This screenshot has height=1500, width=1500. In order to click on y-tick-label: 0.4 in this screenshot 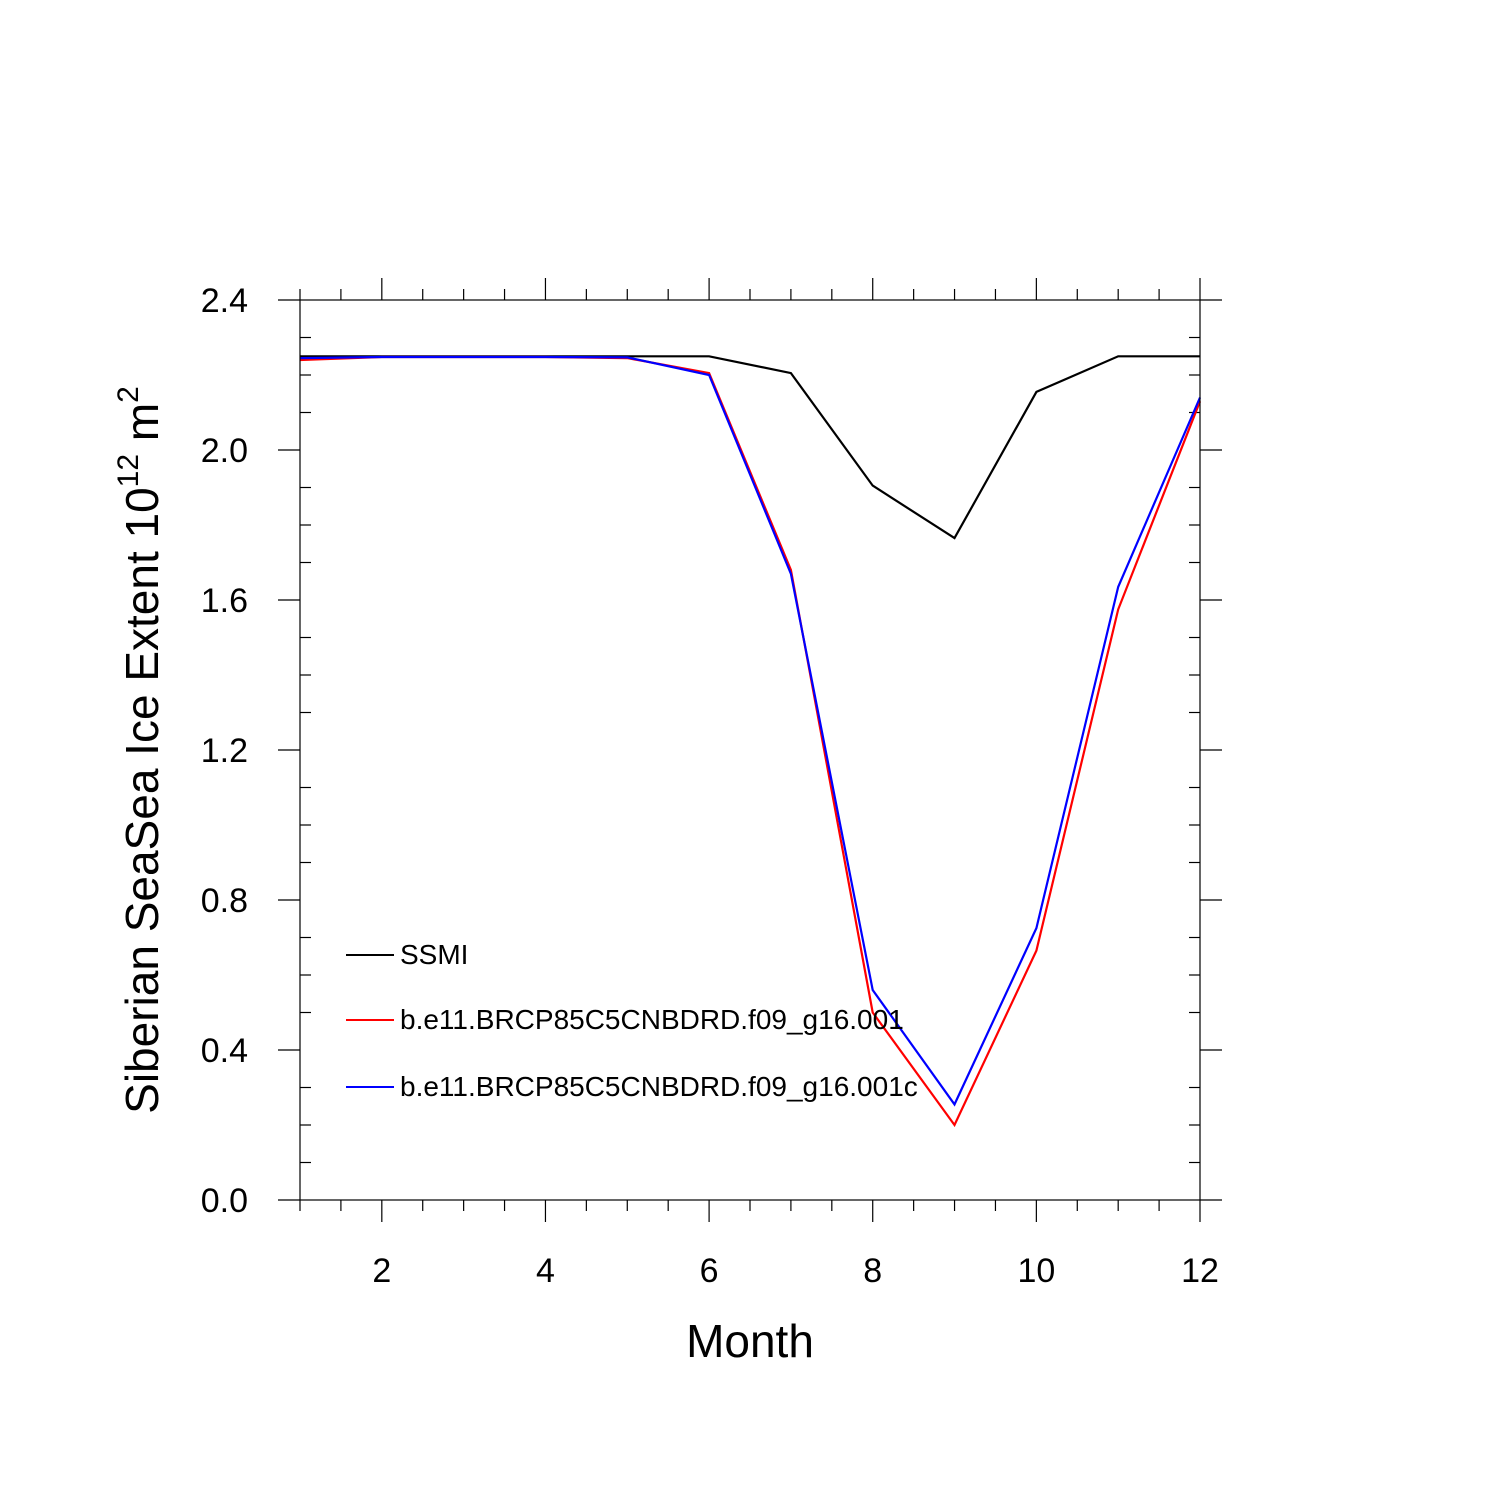, I will do `click(224, 1051)`.